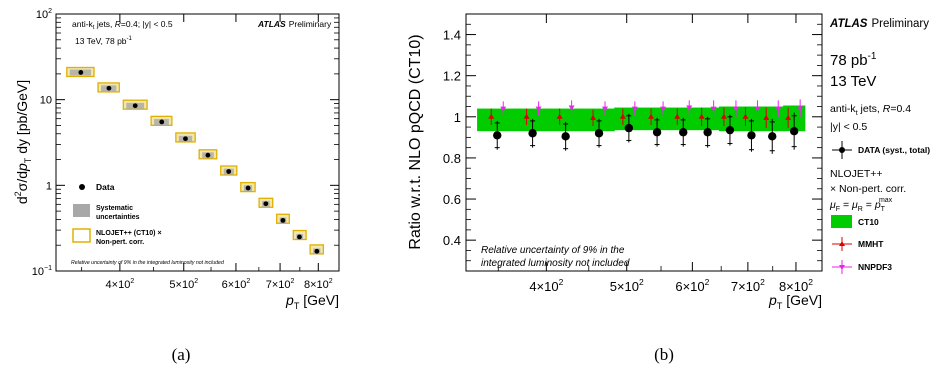  I want to click on chart-a-xtick-label: 4×10², so click(120, 284).